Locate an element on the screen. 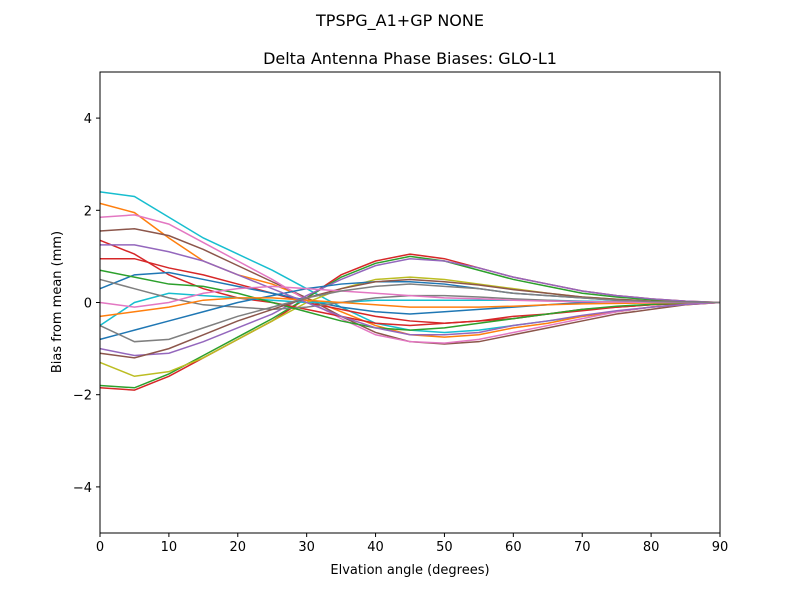  y-tick-label: −4 is located at coordinates (82, 488).